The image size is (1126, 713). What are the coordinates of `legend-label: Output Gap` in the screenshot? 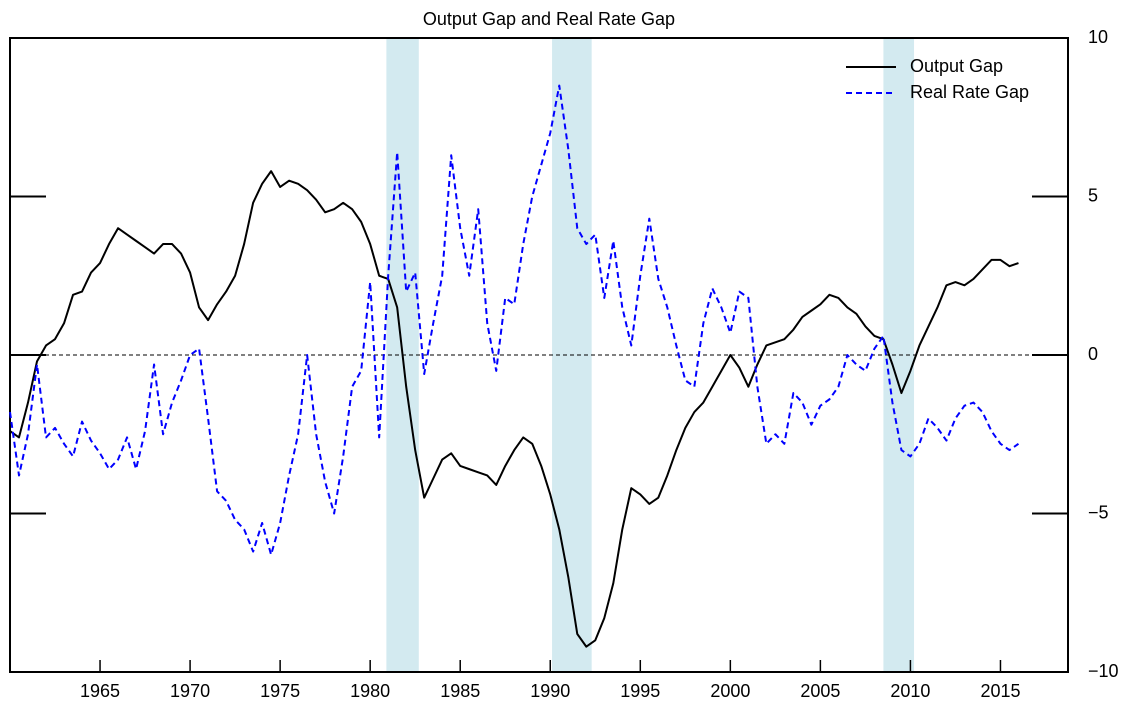 It's located at (956, 66).